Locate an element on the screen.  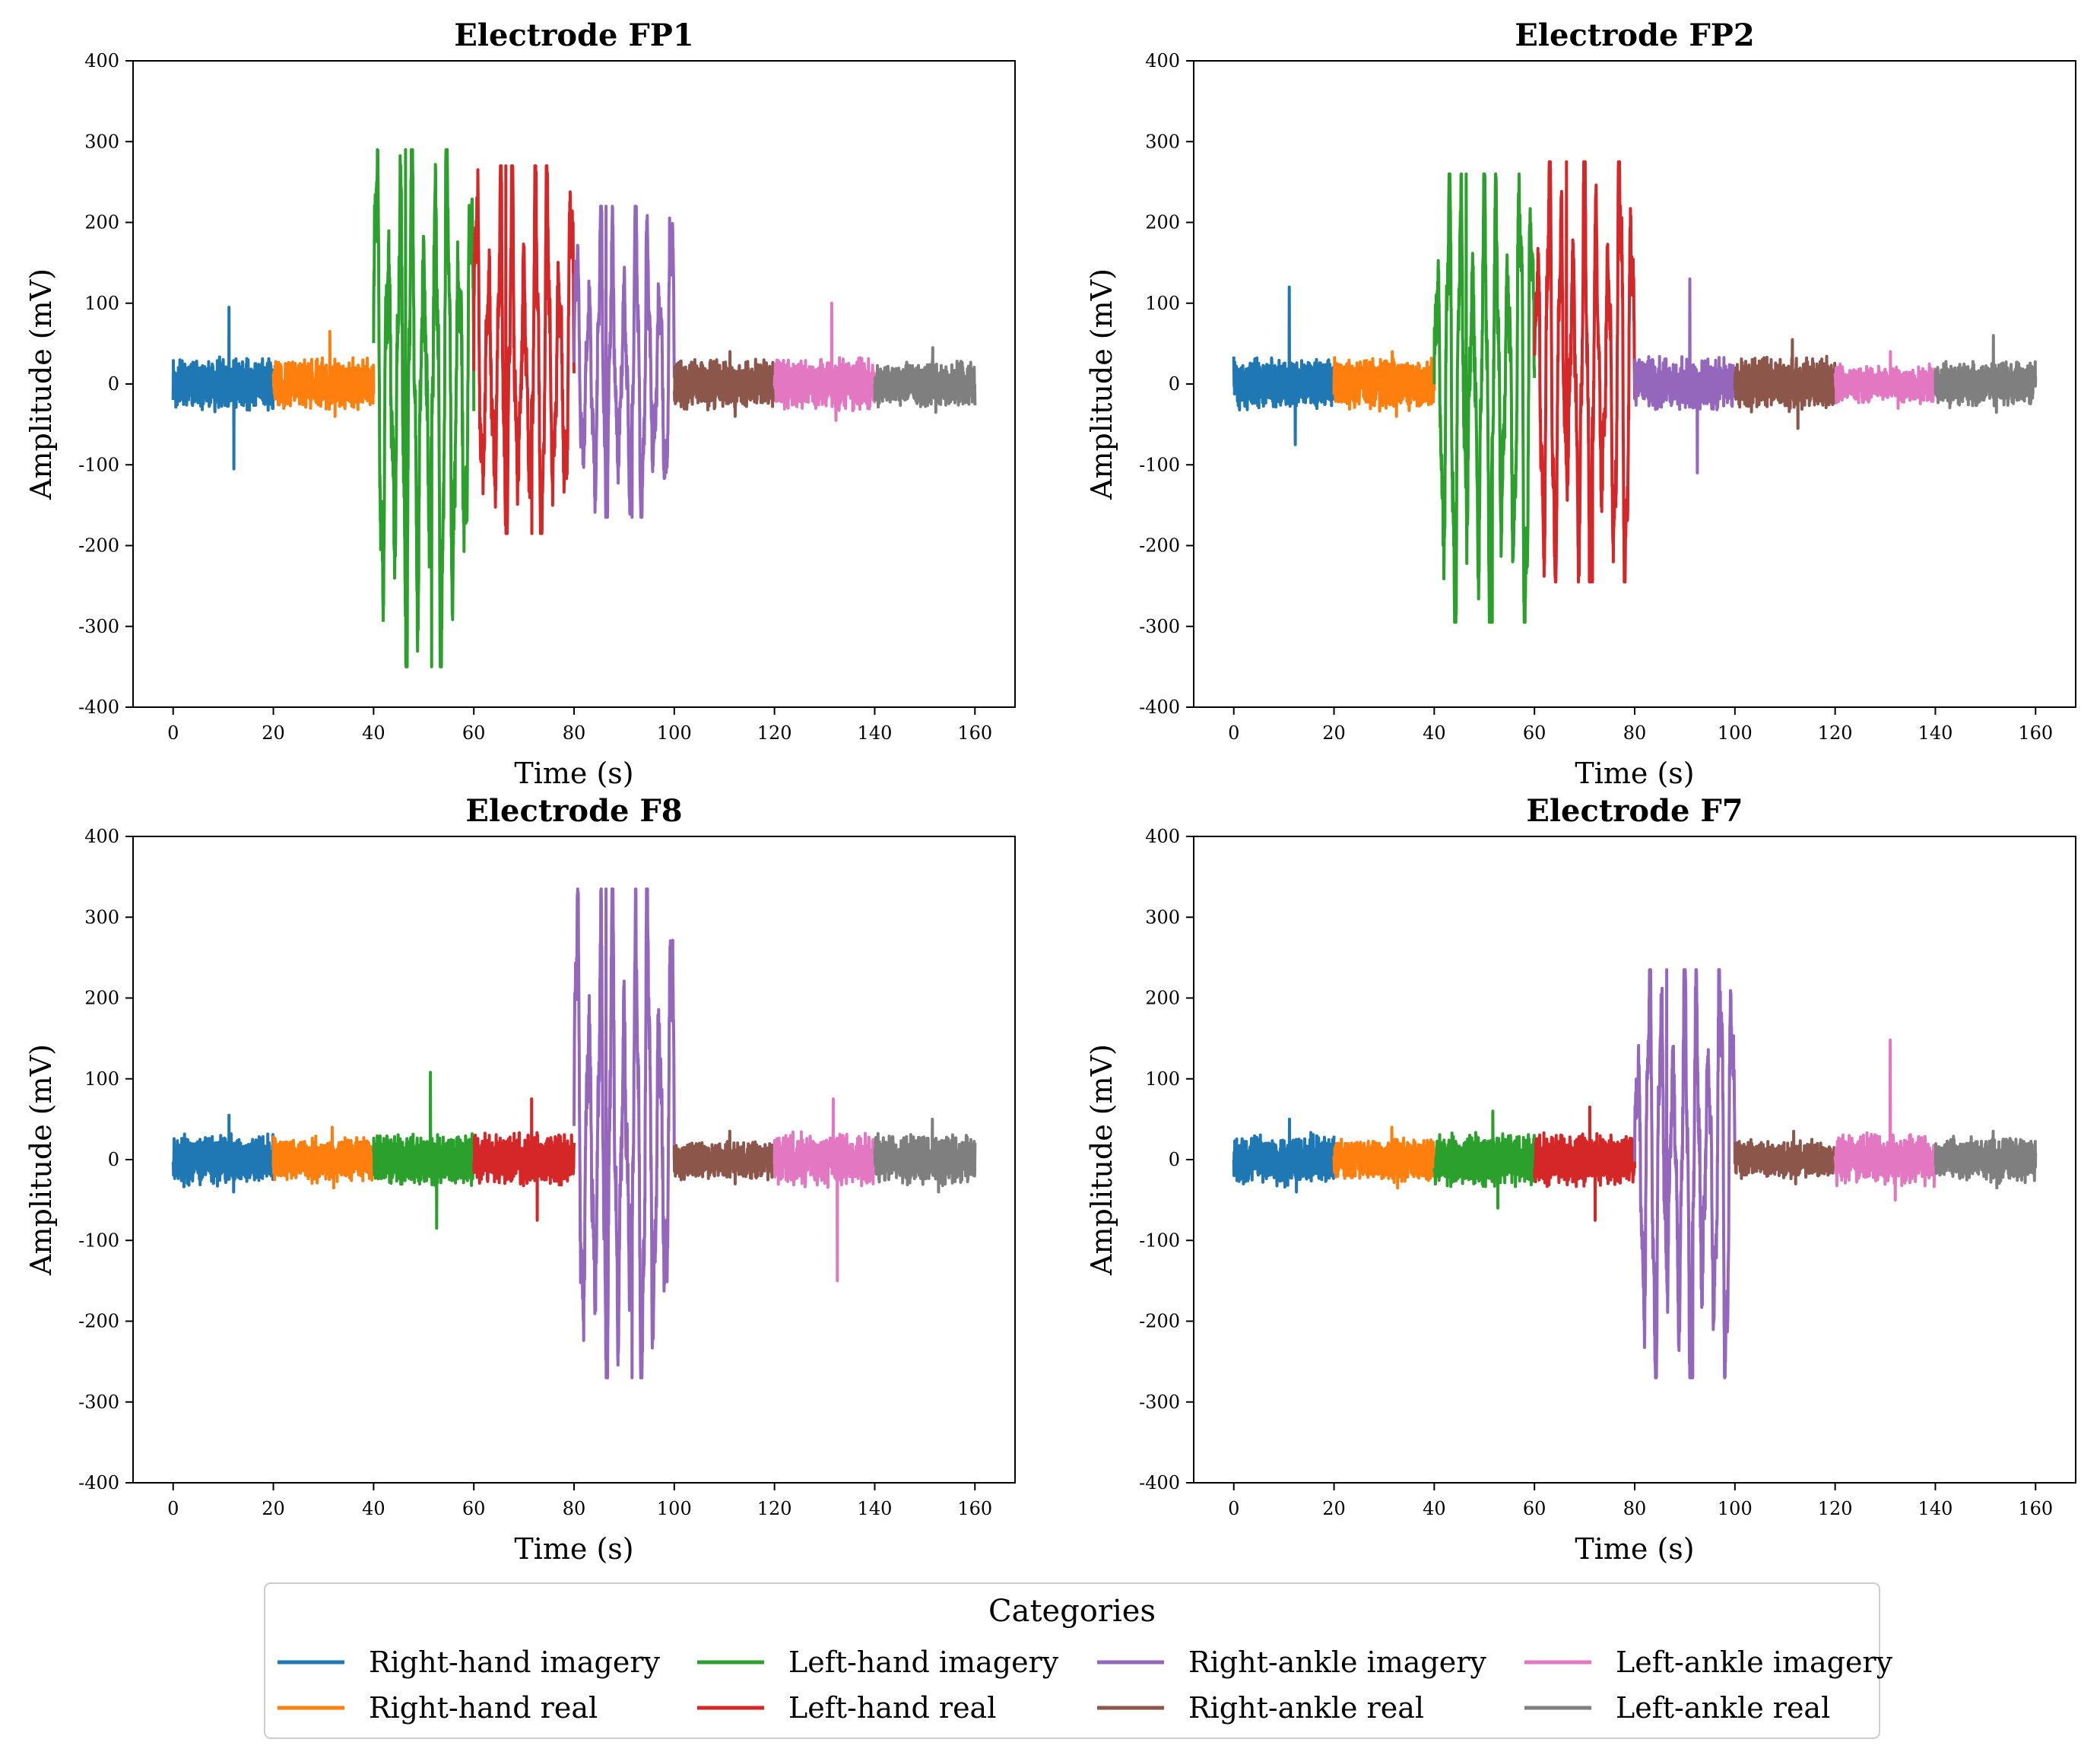
chart-title: Electrode F7 is located at coordinates (1634, 811).